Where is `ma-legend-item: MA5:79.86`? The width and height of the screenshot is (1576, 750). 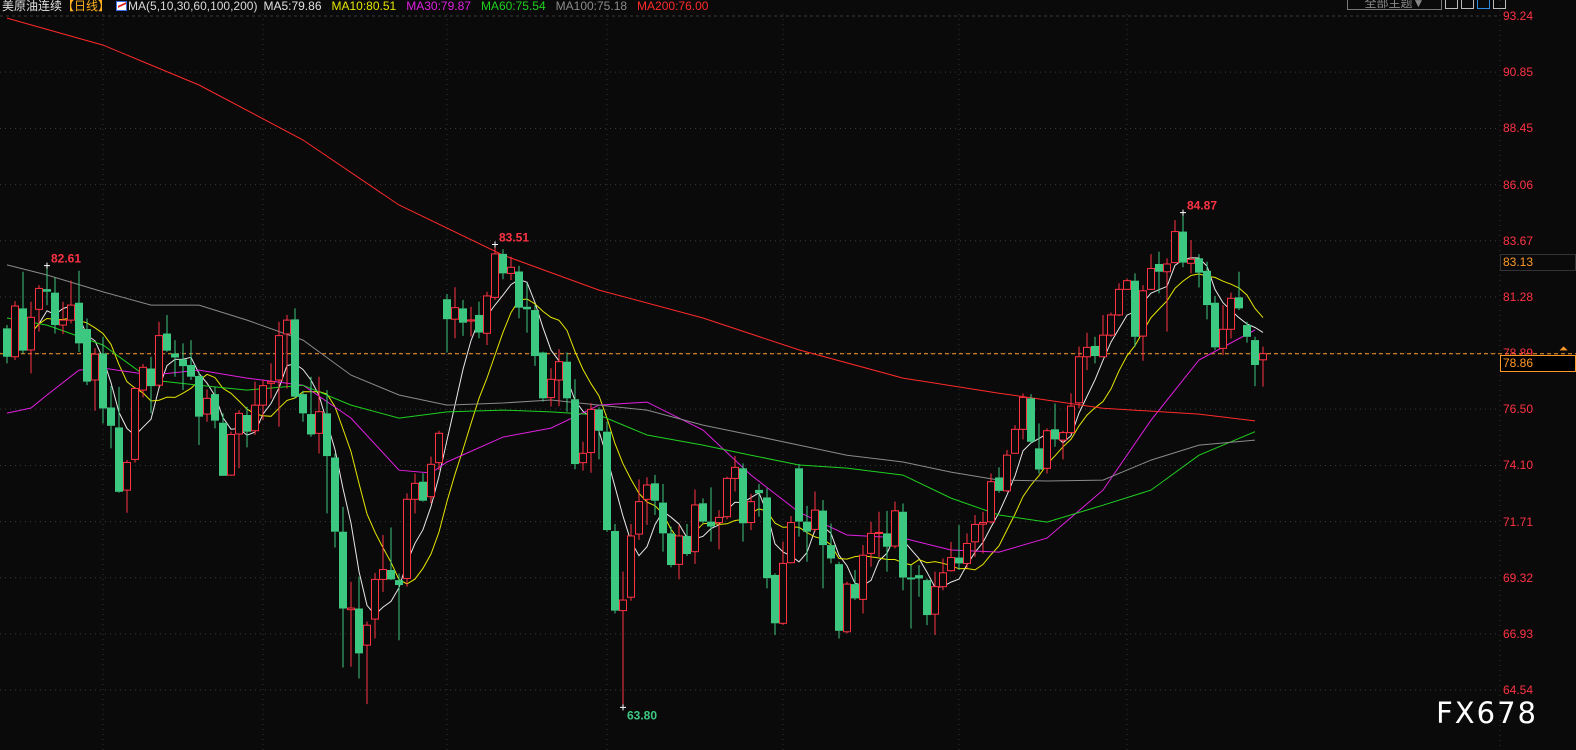
ma-legend-item: MA5:79.86 is located at coordinates (292, 6).